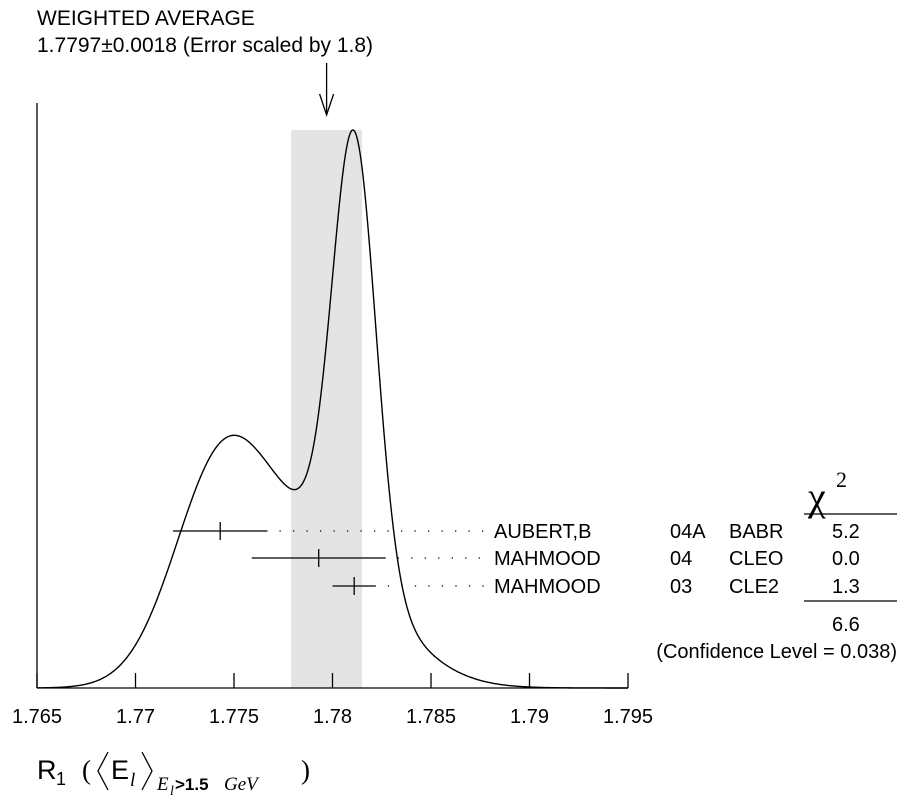 Image resolution: width=898 pixels, height=795 pixels. I want to click on measurement-author: AUBERT,B, so click(542, 532).